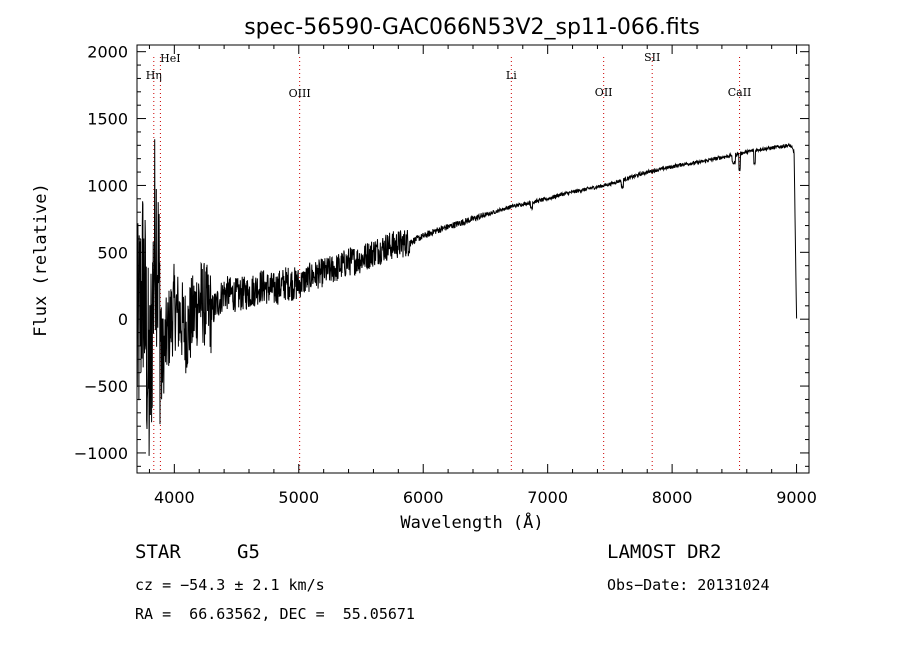 This screenshot has width=900, height=650. Describe the element at coordinates (158, 552) in the screenshot. I see `object-class: STAR` at that location.